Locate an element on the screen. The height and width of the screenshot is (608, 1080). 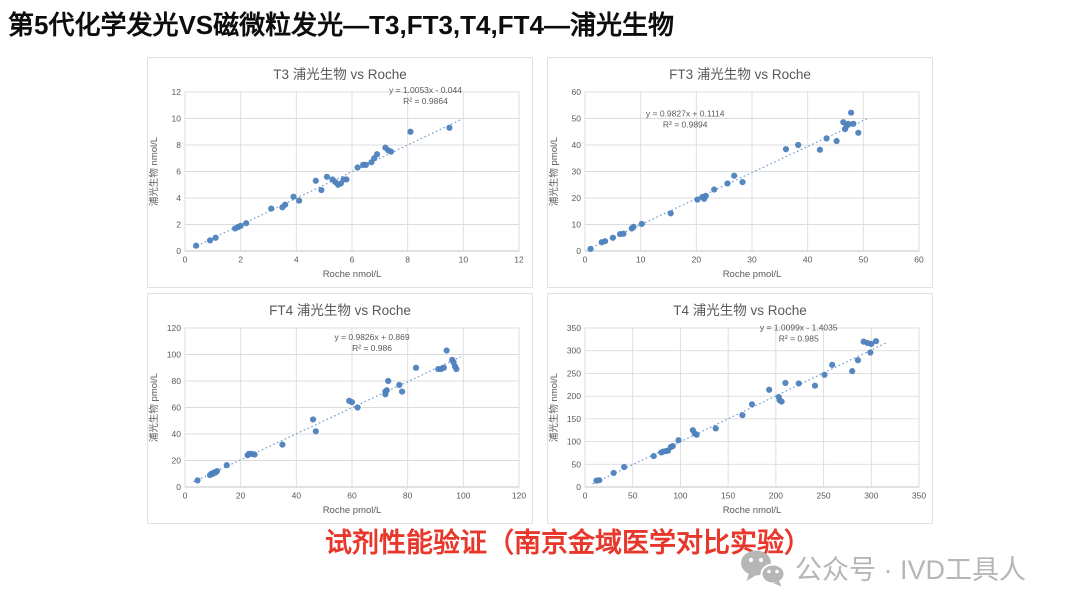
watermark: 公众号 · IVD工具人 is located at coordinates (883, 567).